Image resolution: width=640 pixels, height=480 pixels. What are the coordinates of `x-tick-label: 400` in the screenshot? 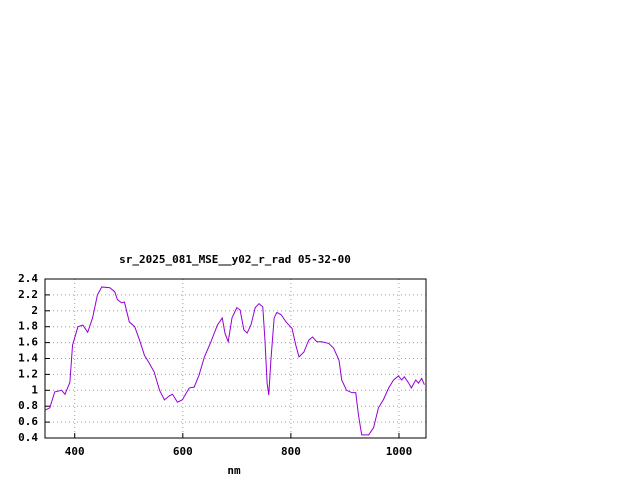 It's located at (75, 451).